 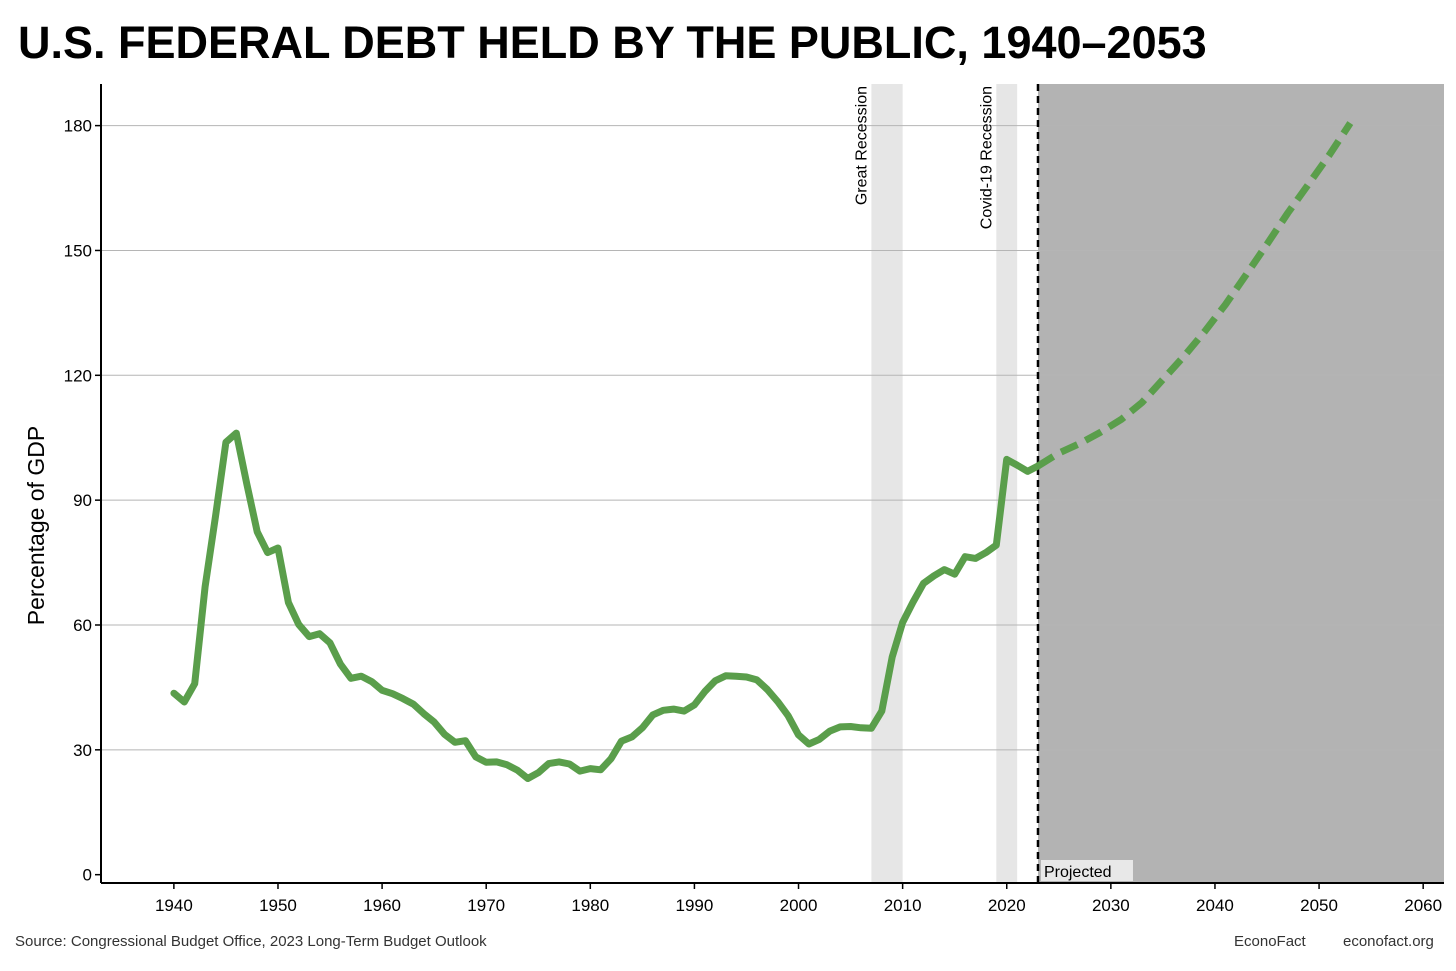 I want to click on site-url: econofact.org, so click(x=1388, y=941).